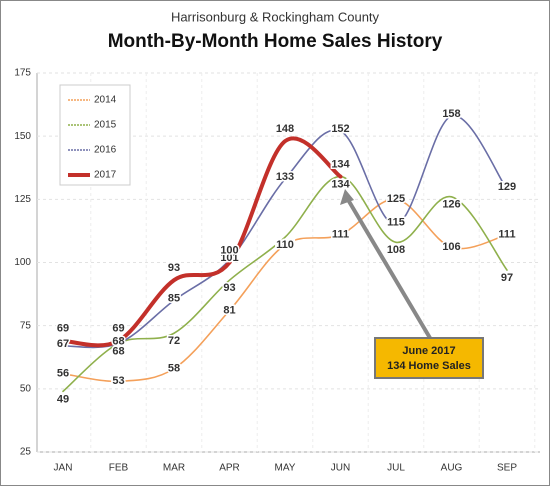  Describe the element at coordinates (507, 468) in the screenshot. I see `x-tick-label: SEP` at that location.